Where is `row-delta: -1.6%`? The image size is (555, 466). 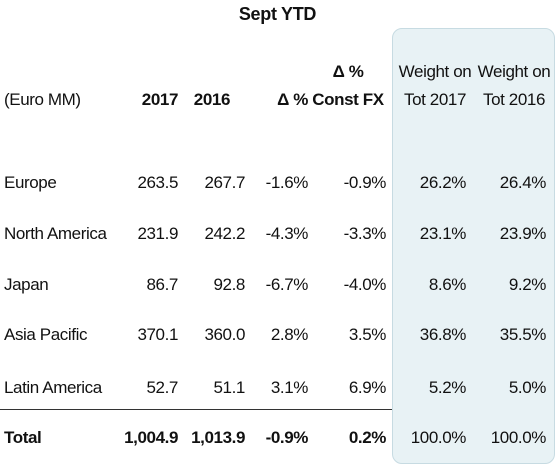 row-delta: -1.6% is located at coordinates (287, 182).